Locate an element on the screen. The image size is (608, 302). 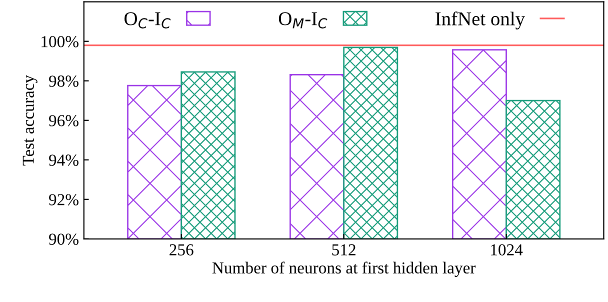
y-tick-label: 90% is located at coordinates (63, 239).